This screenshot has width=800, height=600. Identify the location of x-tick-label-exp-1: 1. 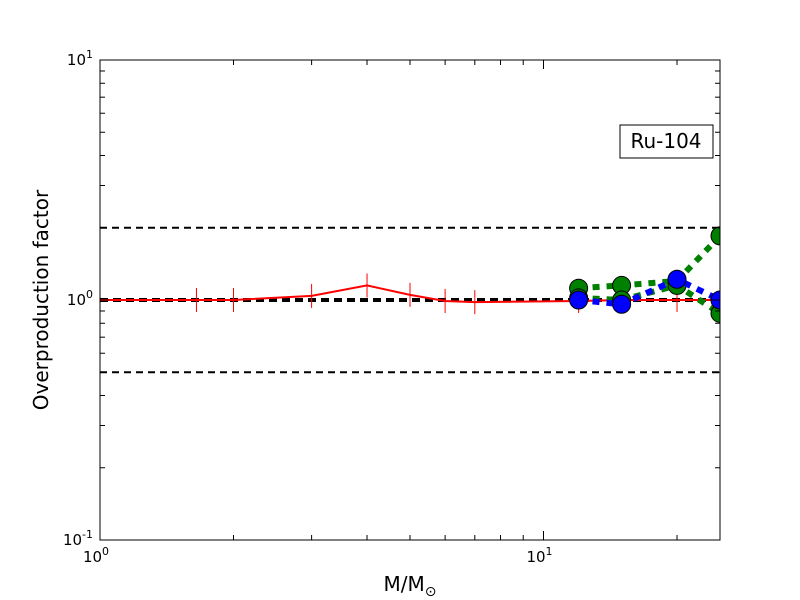
(549, 551).